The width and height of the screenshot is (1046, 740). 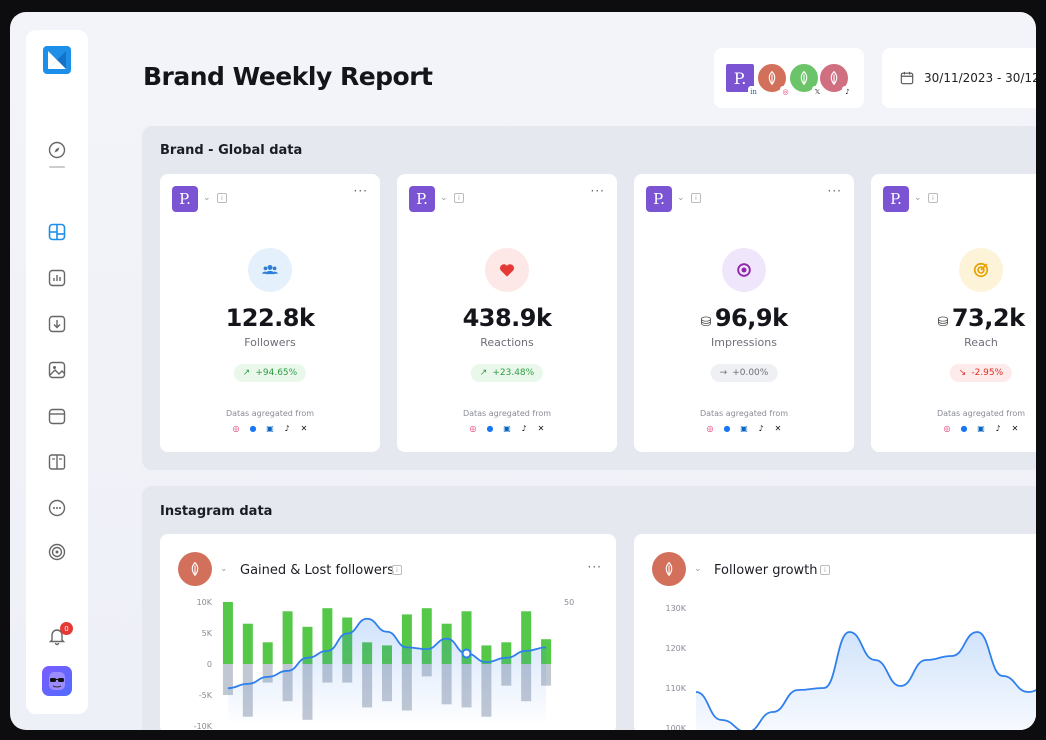 What do you see at coordinates (981, 342) in the screenshot?
I see `kpi-label: Reach` at bounding box center [981, 342].